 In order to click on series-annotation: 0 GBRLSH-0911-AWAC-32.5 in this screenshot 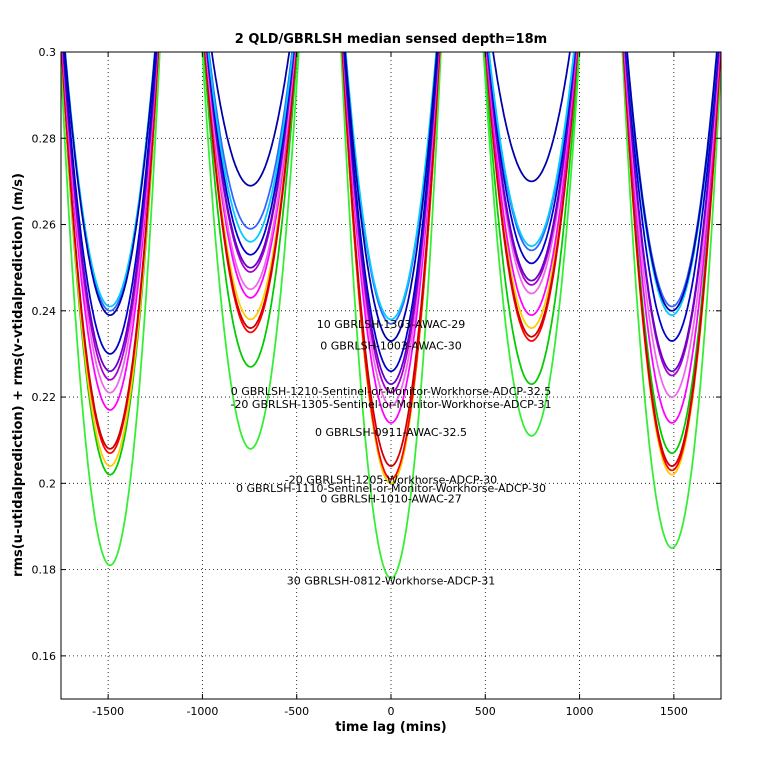, I will do `click(391, 432)`.